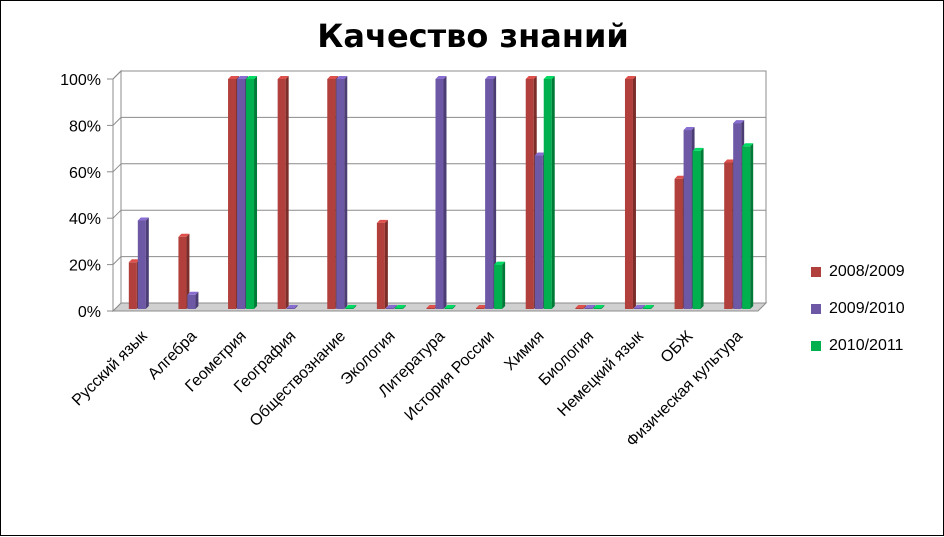 The width and height of the screenshot is (944, 537). I want to click on legend-item: 2009/2010, so click(858, 308).